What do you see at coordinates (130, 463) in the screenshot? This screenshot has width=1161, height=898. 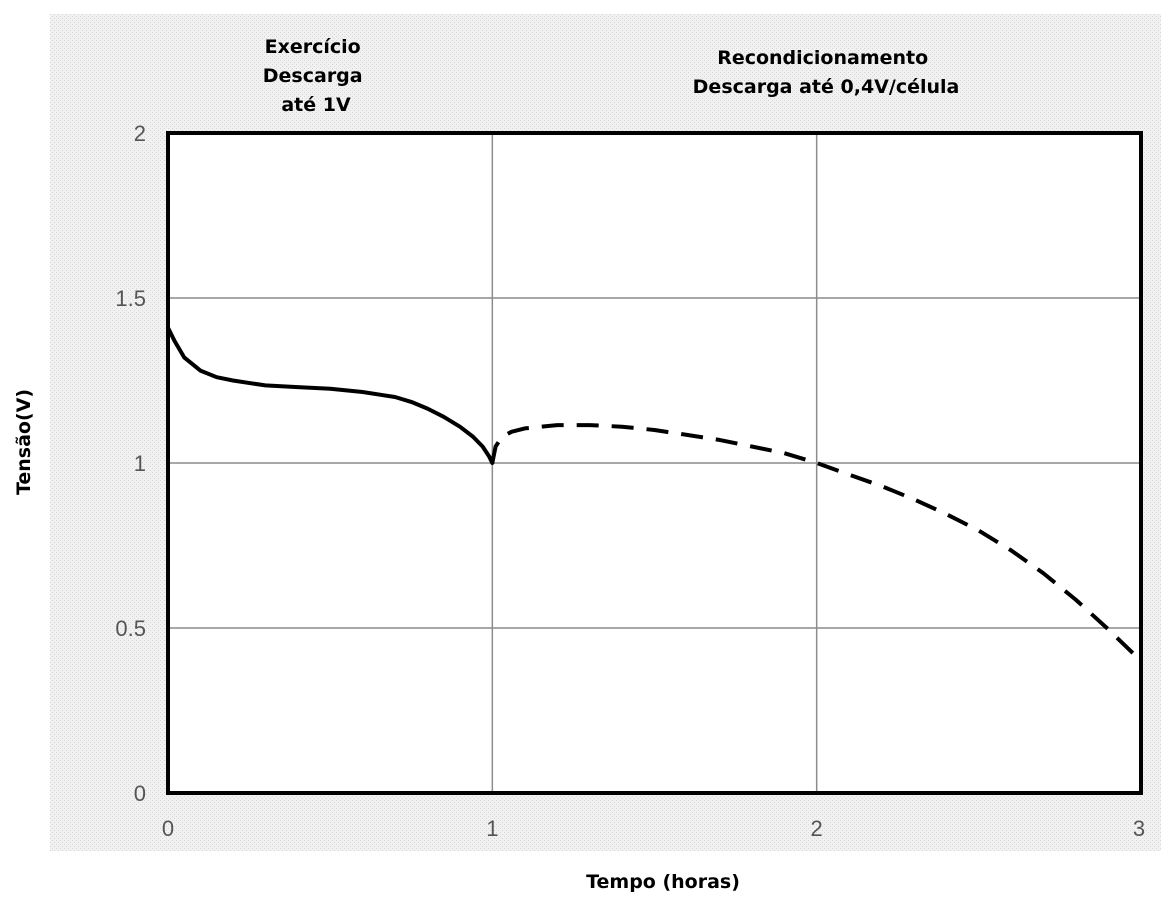 I see `y-tick-labels: 0 0.5 1 1.5 2` at bounding box center [130, 463].